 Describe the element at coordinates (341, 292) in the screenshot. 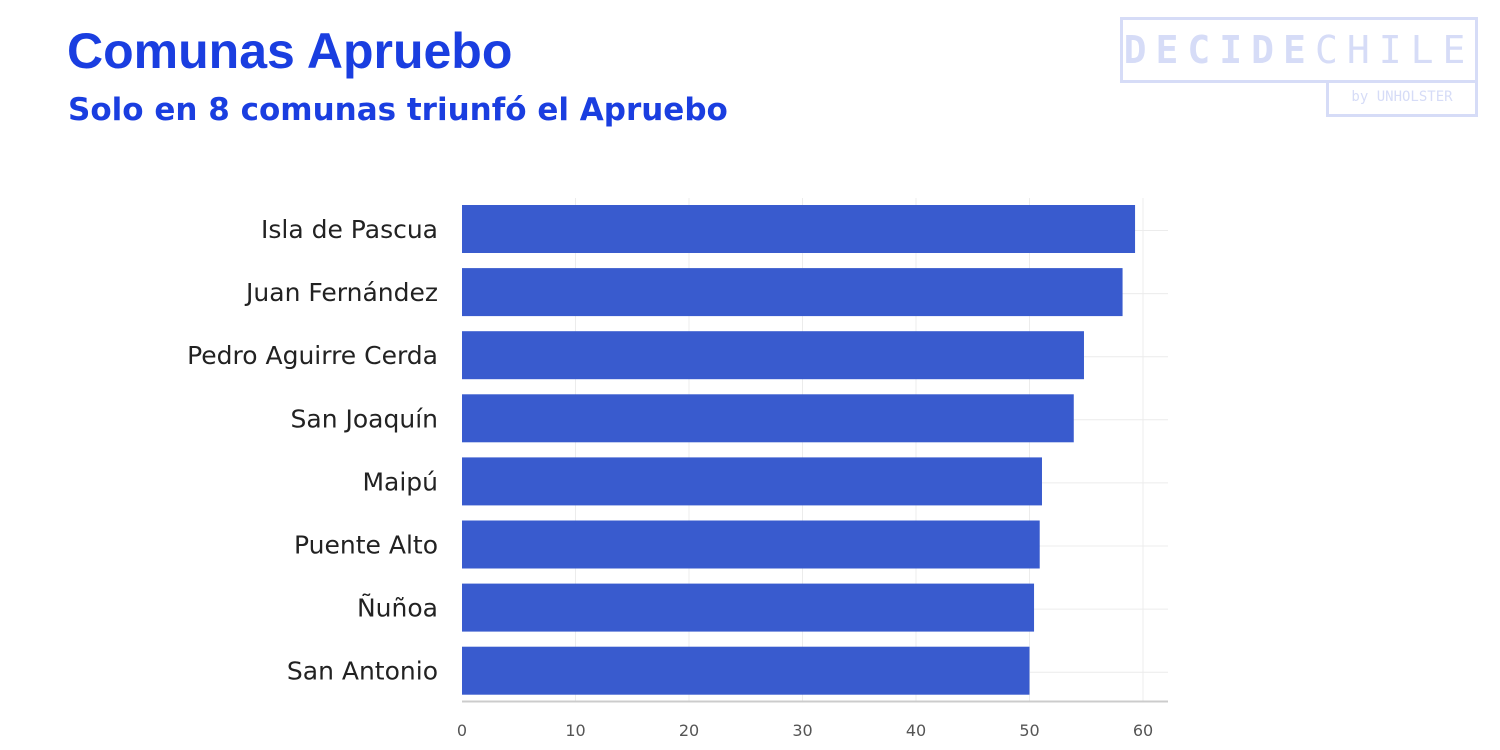

I see `category-label: Juan Fernández` at that location.